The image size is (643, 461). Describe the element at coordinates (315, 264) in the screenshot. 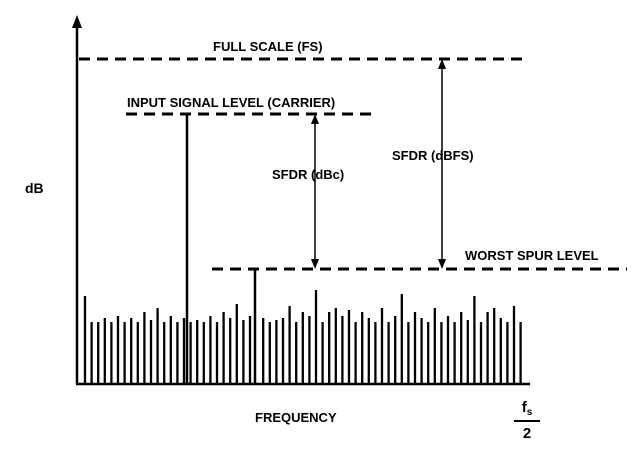

I see `sfdr-dbc-arrowhead-bottom` at that location.